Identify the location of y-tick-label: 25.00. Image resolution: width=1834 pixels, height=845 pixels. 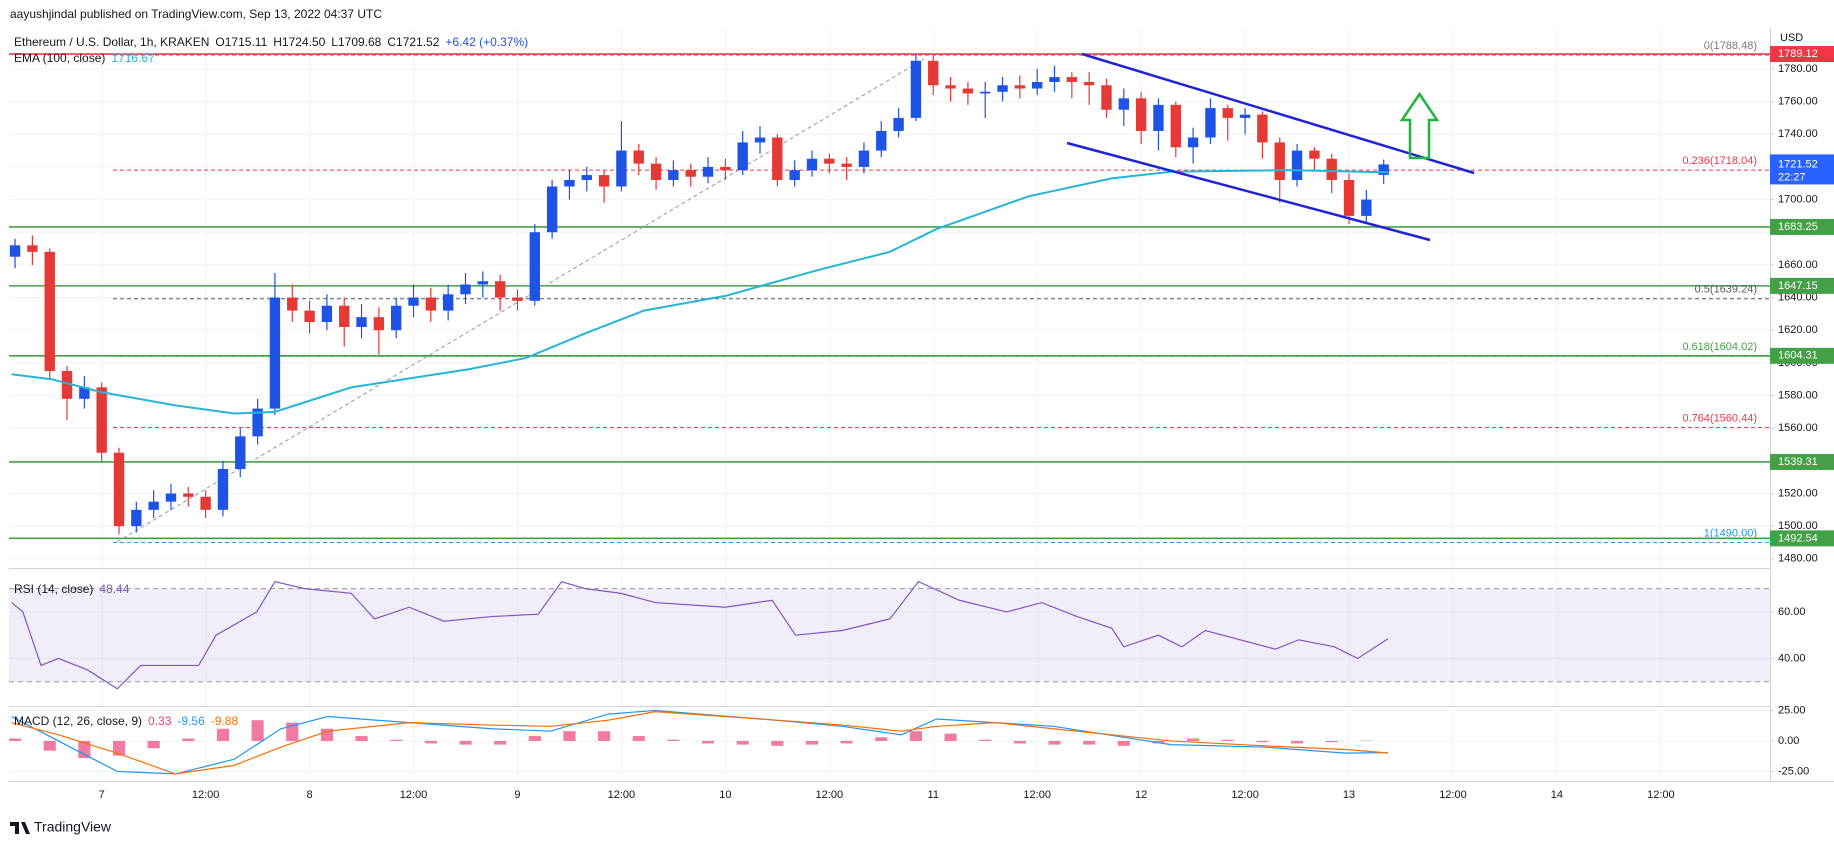
(1792, 710).